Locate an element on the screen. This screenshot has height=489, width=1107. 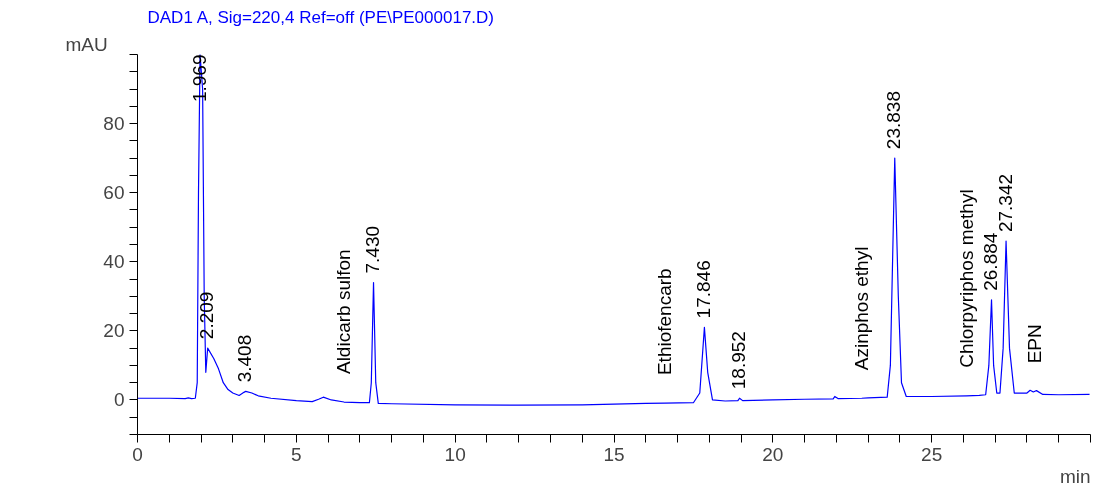
y-axis-title: mAU is located at coordinates (86, 44).